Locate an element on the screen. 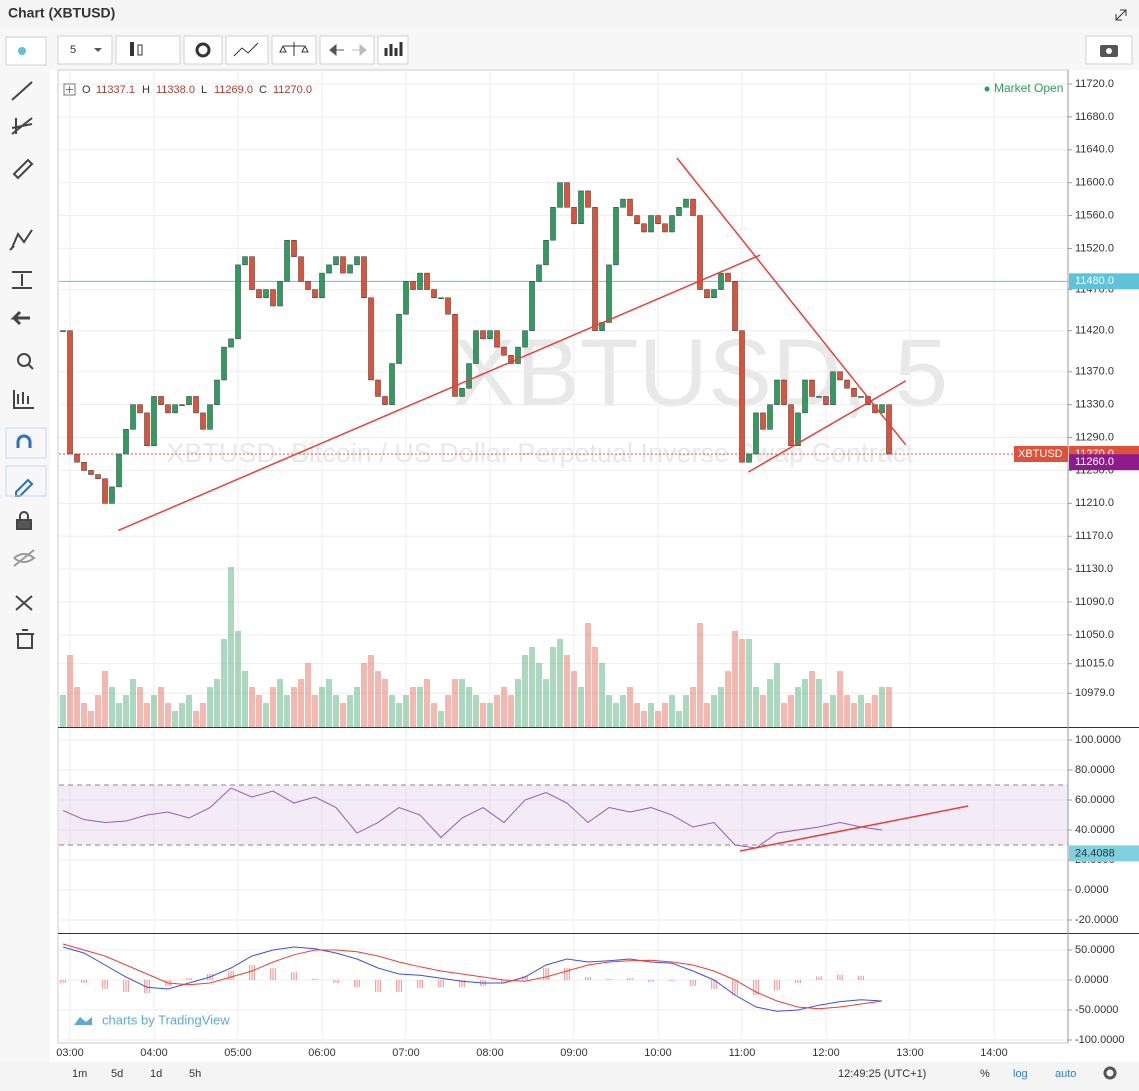 This screenshot has width=1139, height=1091. legend-toggle is located at coordinates (69, 89).